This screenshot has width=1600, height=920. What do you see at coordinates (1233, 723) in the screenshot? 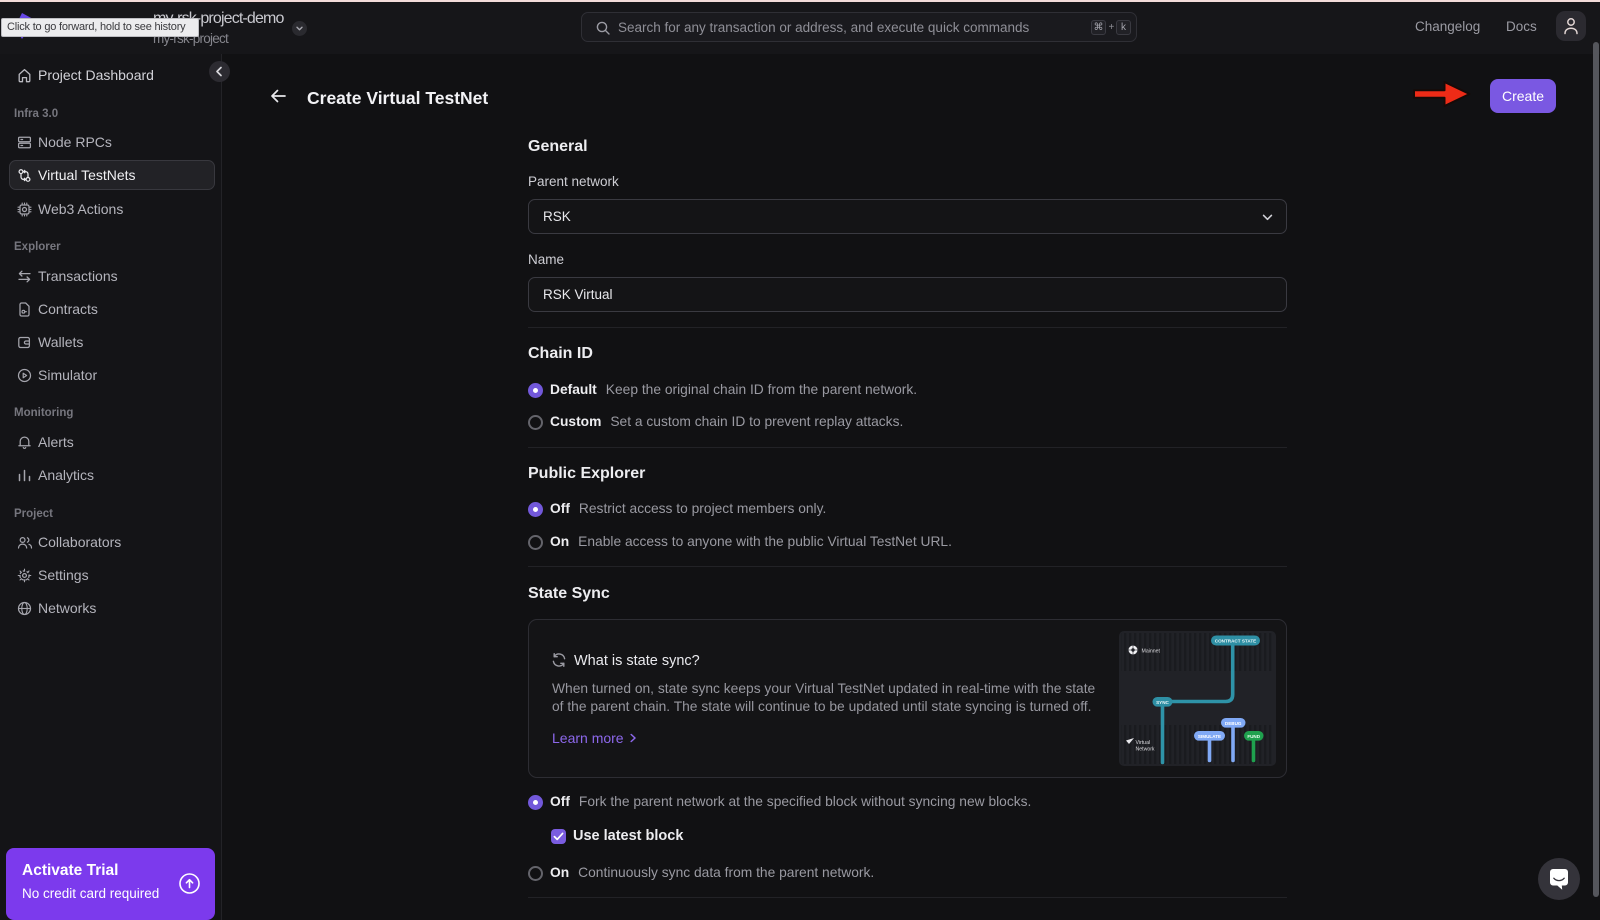
I see `svg-text: DEBUG` at bounding box center [1233, 723].